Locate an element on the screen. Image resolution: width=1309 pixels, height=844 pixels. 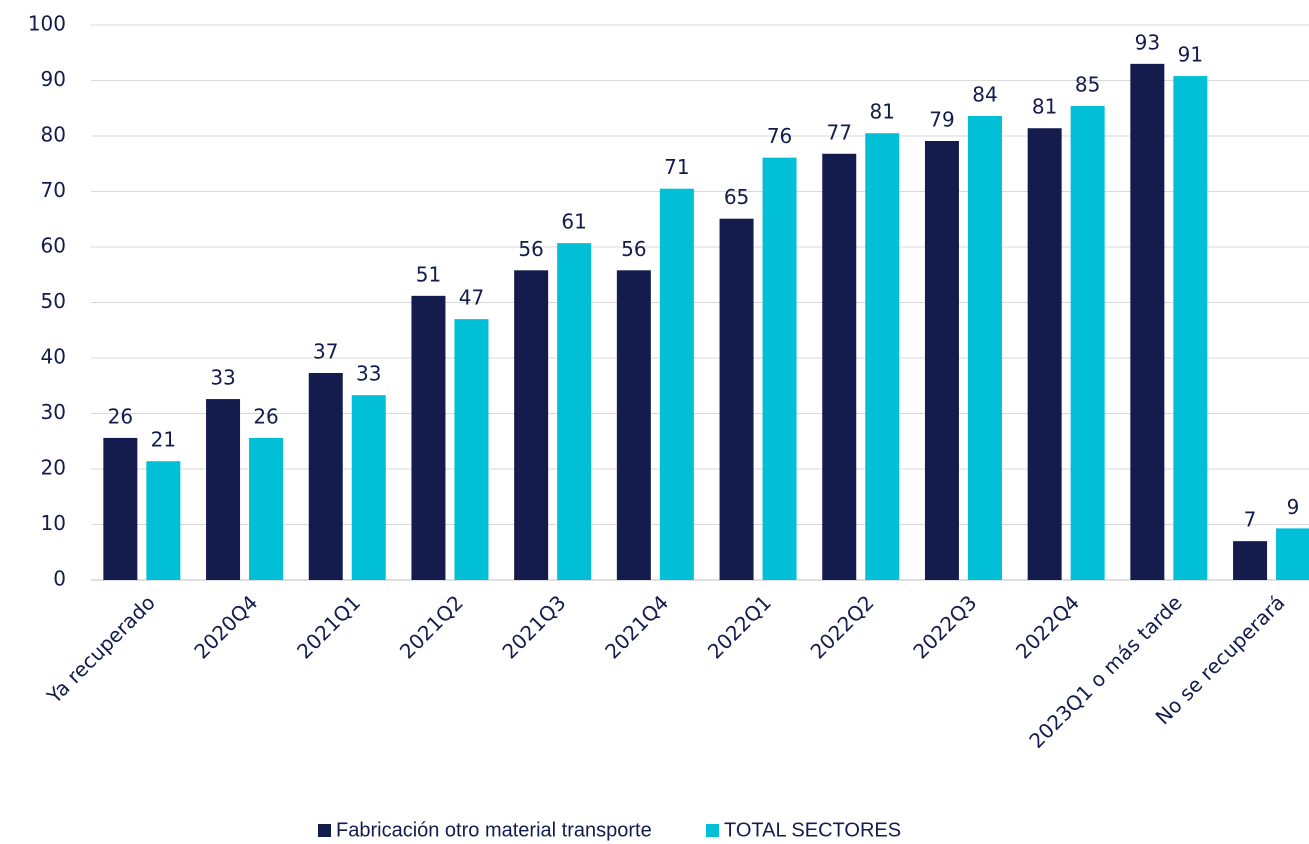
x-tick-label: 2020Q4 is located at coordinates (225, 626).